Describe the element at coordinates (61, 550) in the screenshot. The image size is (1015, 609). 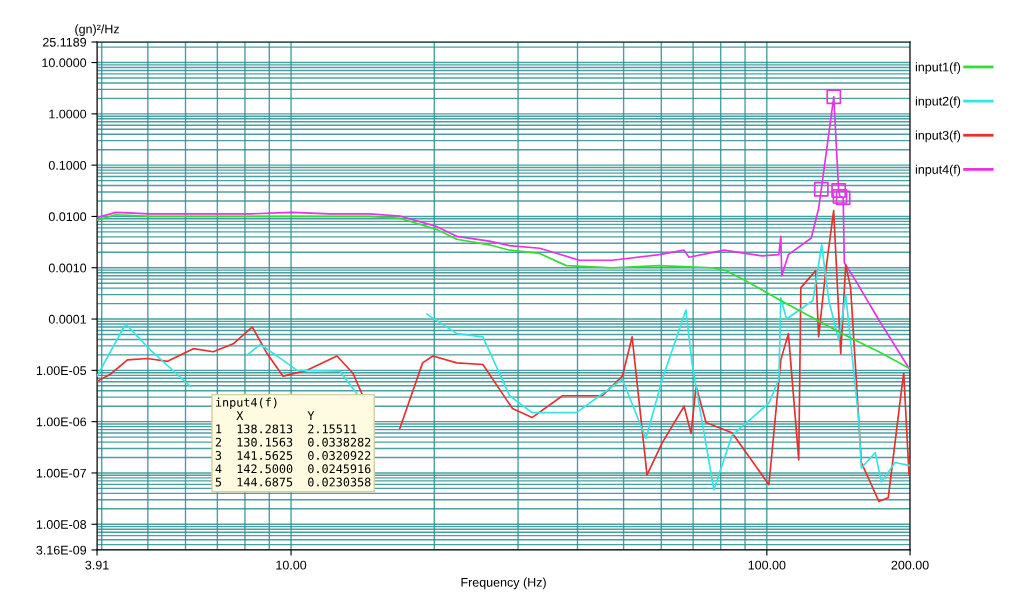
I see `y-tick-label: 3.16E-09` at that location.